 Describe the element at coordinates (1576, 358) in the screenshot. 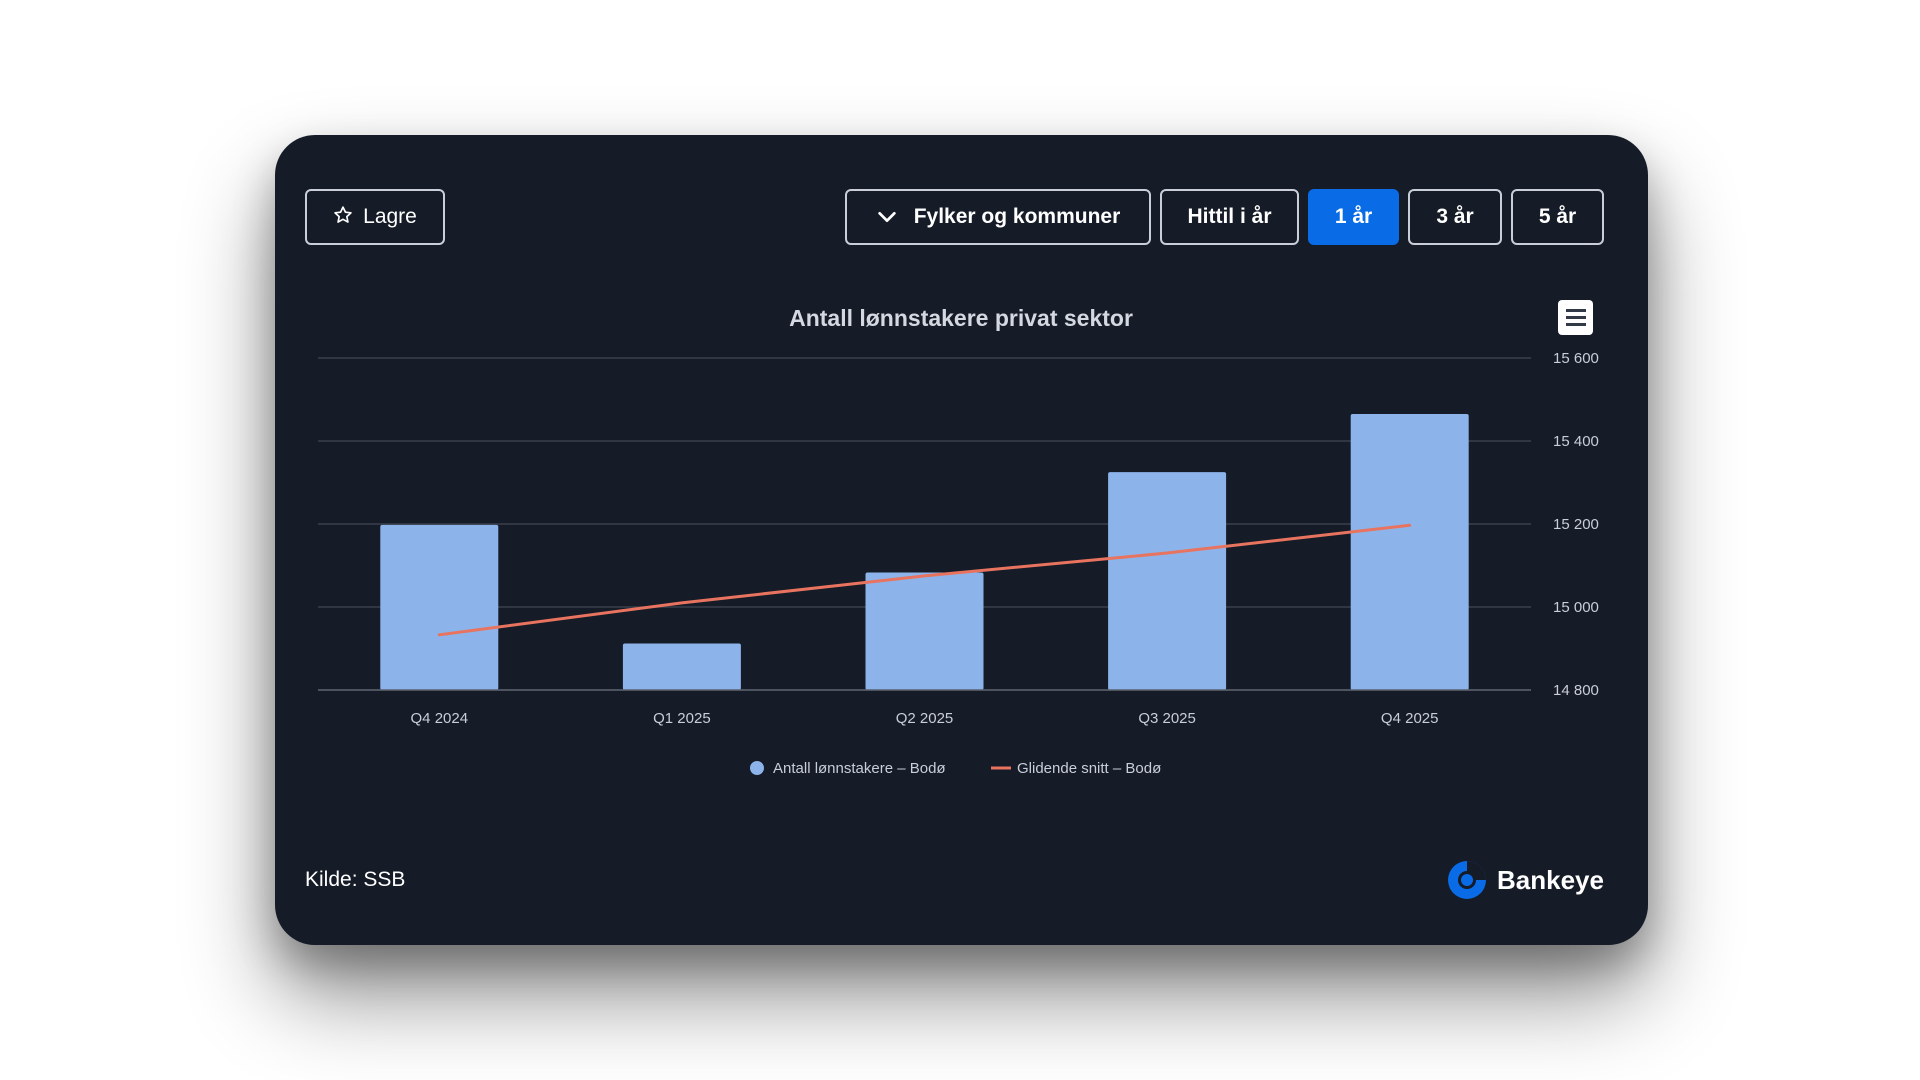

I see `y-tick-label: 15 600` at that location.